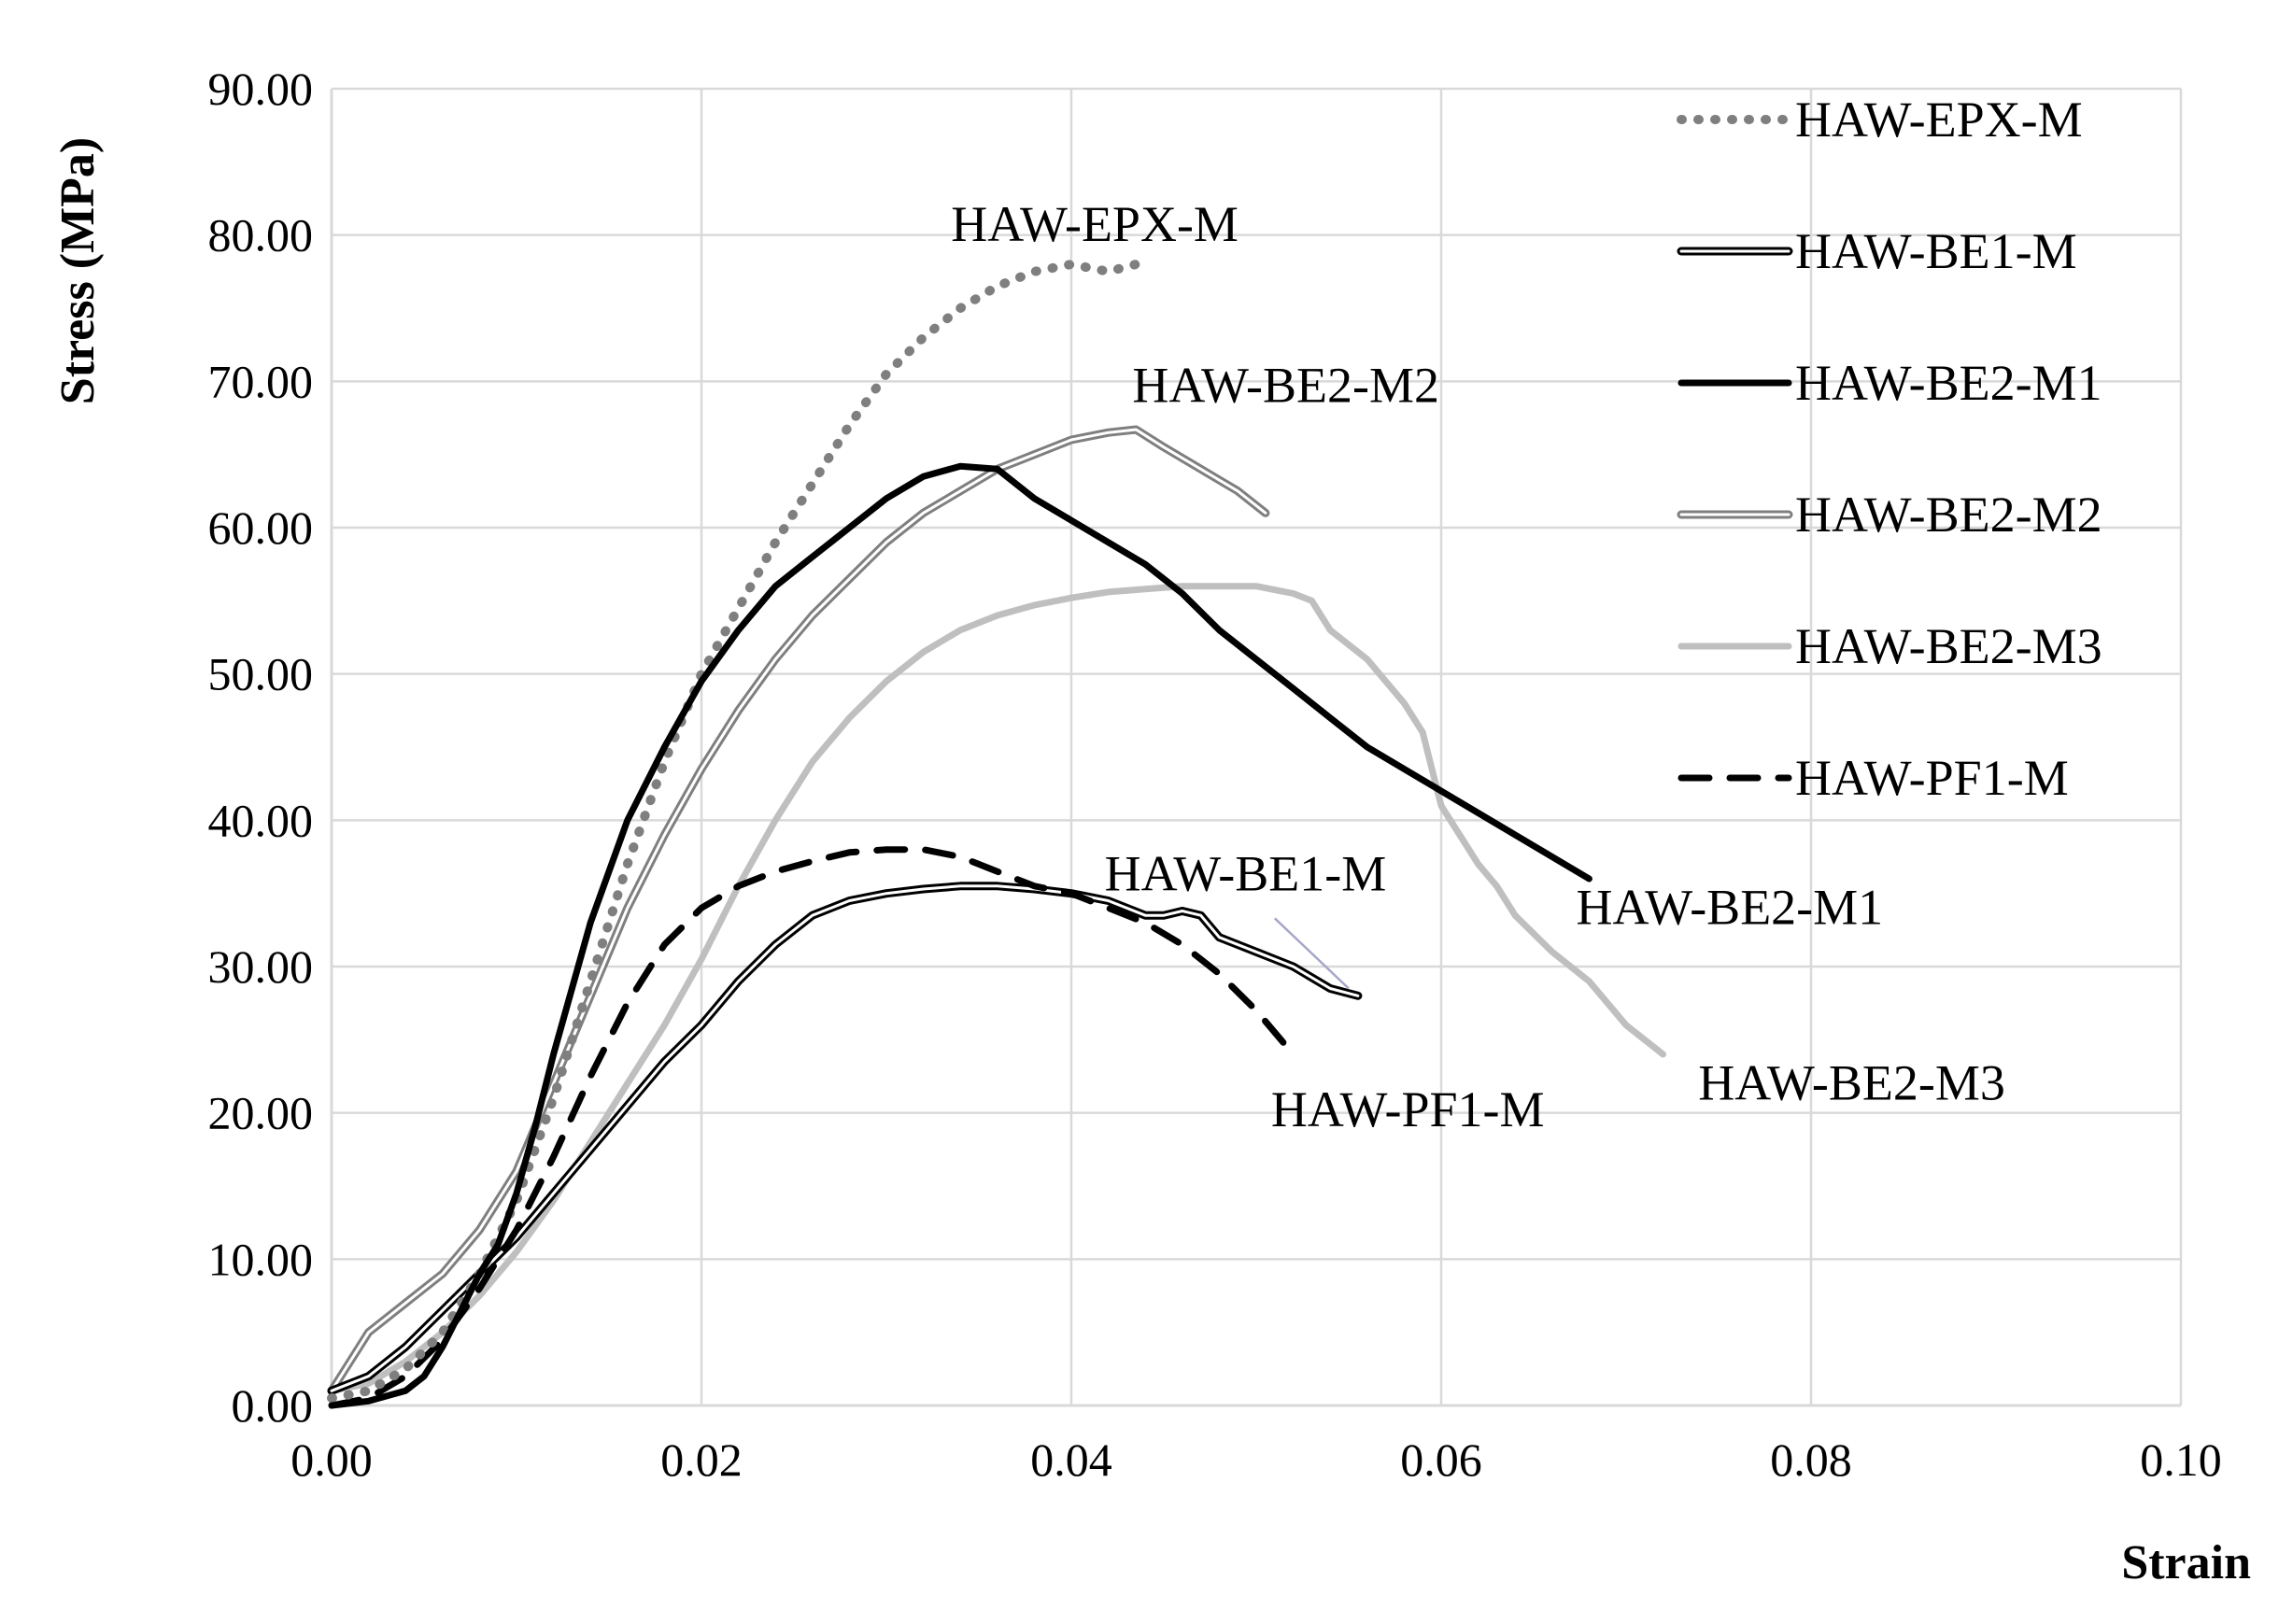 The width and height of the screenshot is (2293, 1624). What do you see at coordinates (1246, 874) in the screenshot?
I see `annotation-haw-be1-m: HAW-BE1-M` at bounding box center [1246, 874].